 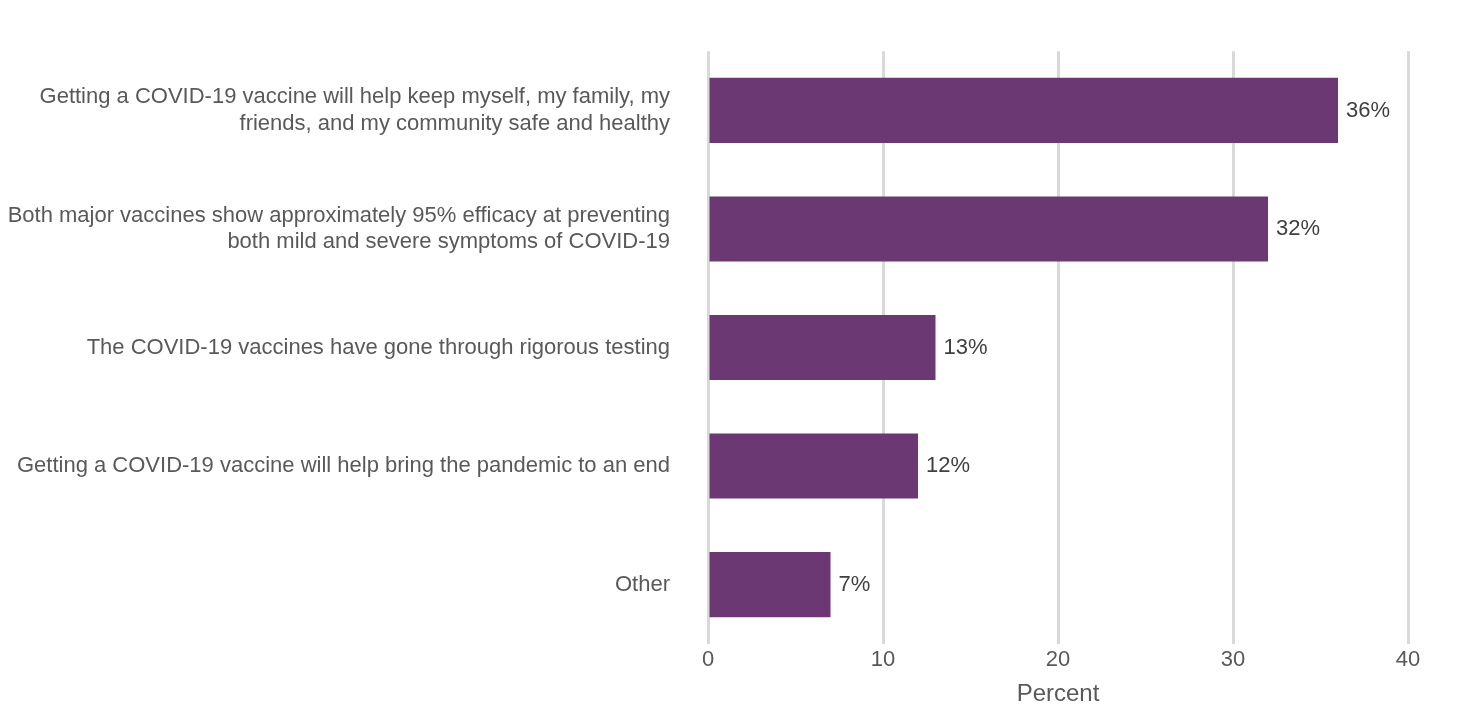 What do you see at coordinates (378, 346) in the screenshot?
I see `y-tick-label: The COVID-19 vaccines have gone through rigorous testing` at bounding box center [378, 346].